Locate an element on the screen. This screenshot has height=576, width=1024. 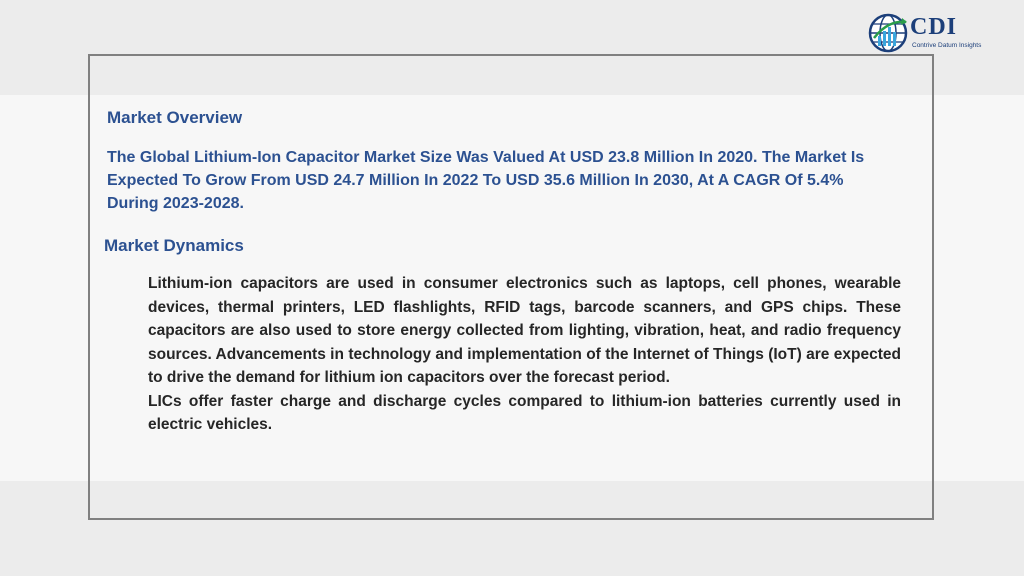
logo-tagline: Contrive Datum Insights is located at coordinates (947, 45).